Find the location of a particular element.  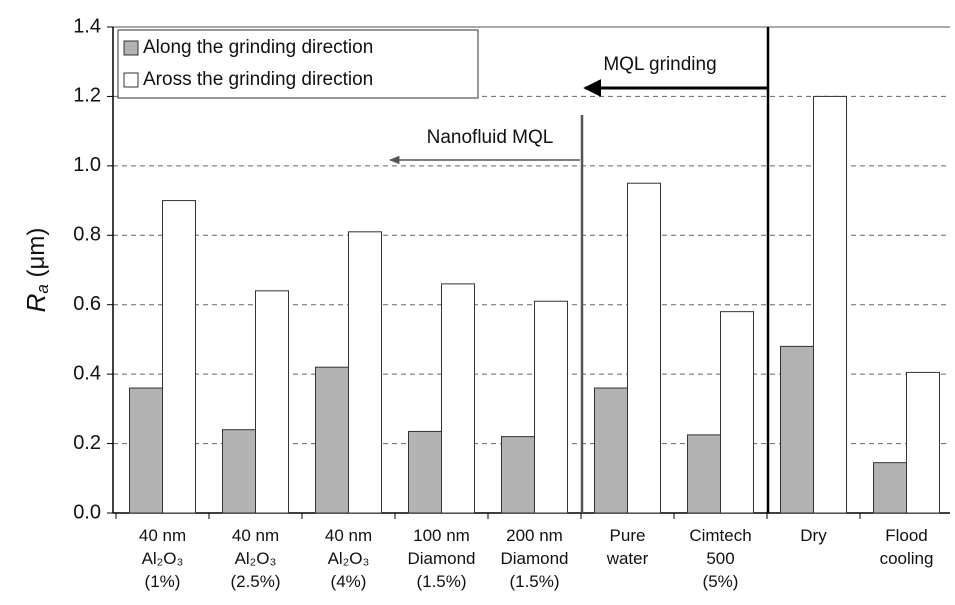

y-axis-label-part: R is located at coordinates (36, 303).